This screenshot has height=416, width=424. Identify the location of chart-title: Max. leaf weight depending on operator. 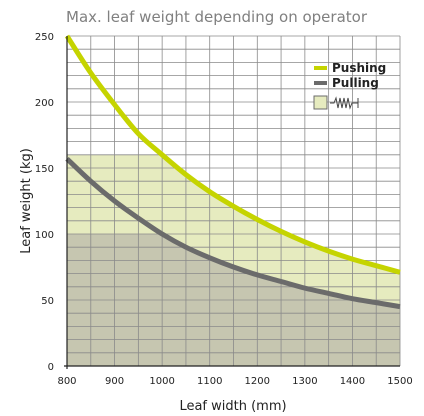
(217, 17).